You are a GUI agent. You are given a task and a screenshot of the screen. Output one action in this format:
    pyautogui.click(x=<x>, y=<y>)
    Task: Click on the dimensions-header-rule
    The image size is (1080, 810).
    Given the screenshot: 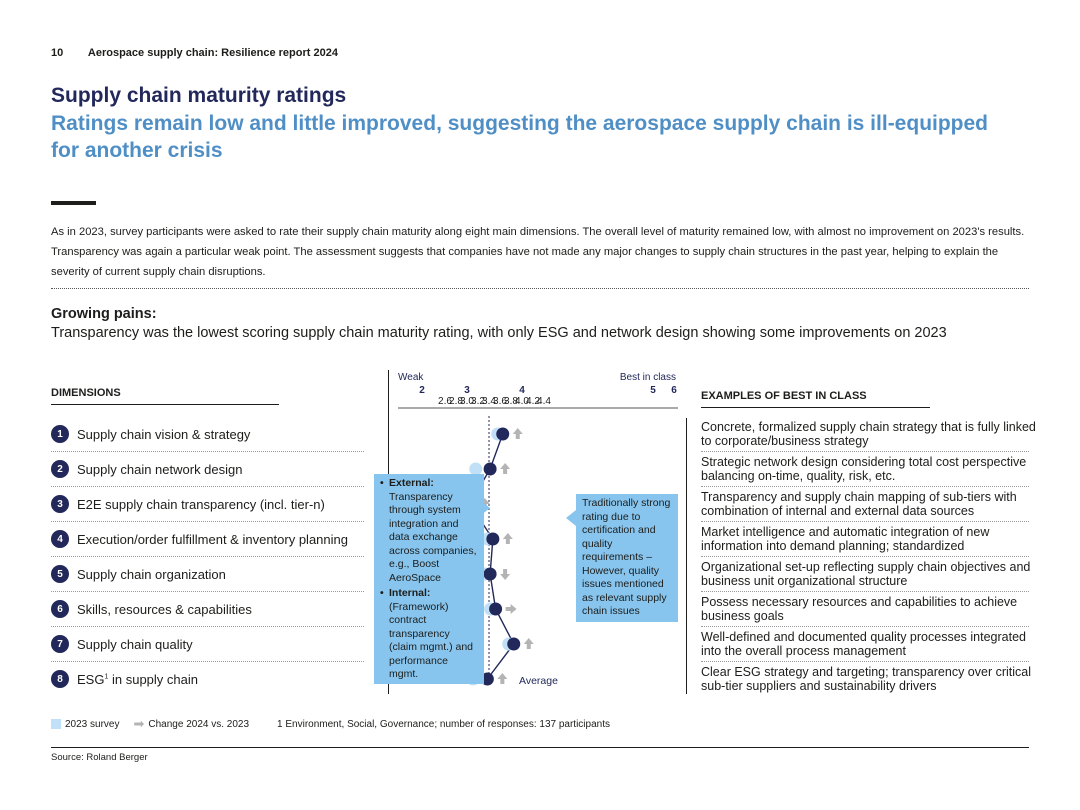 What is the action you would take?
    pyautogui.click(x=165, y=404)
    